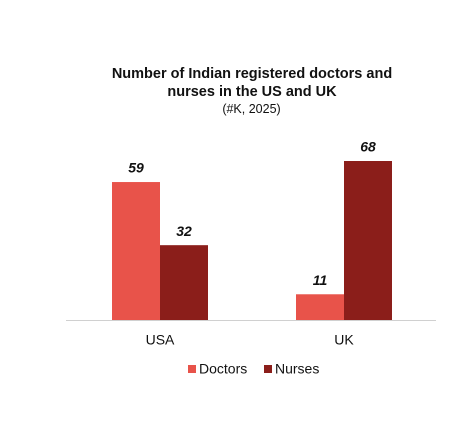  I want to click on data-label: 59, so click(136, 168).